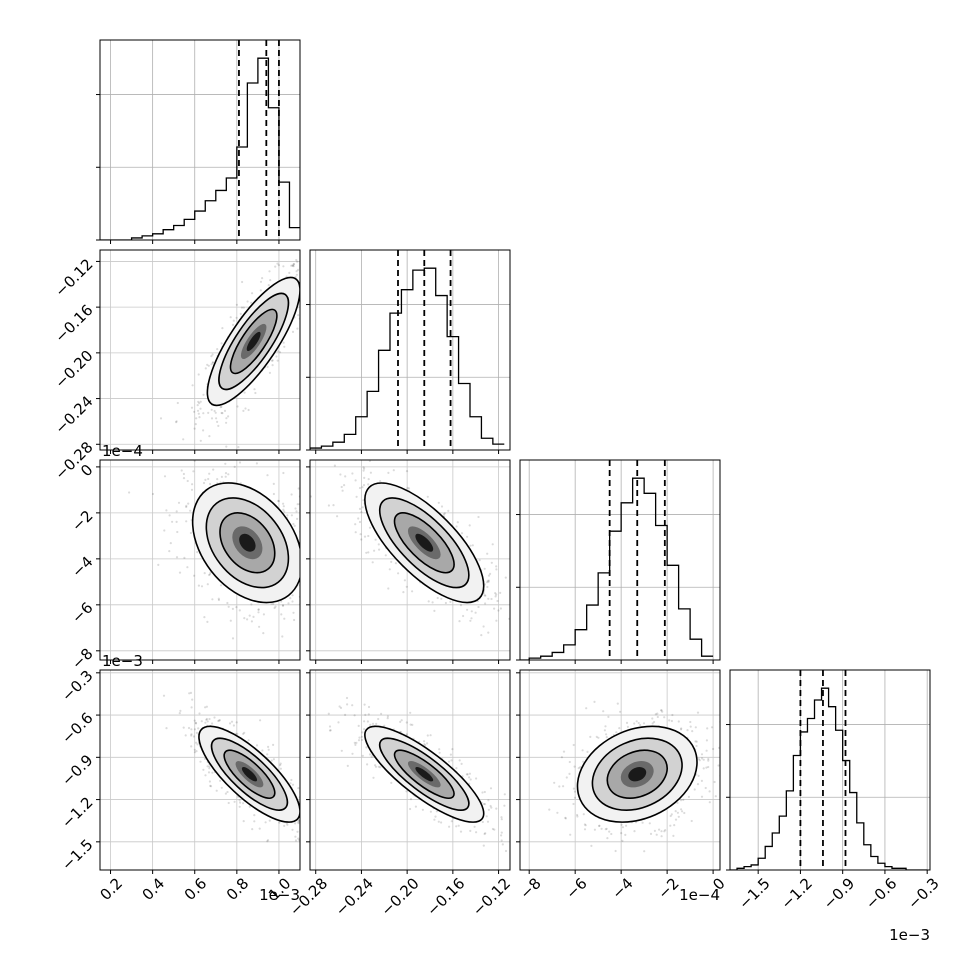  Describe the element at coordinates (754, 893) in the screenshot. I see `x-tick-label: −1.5` at that location.